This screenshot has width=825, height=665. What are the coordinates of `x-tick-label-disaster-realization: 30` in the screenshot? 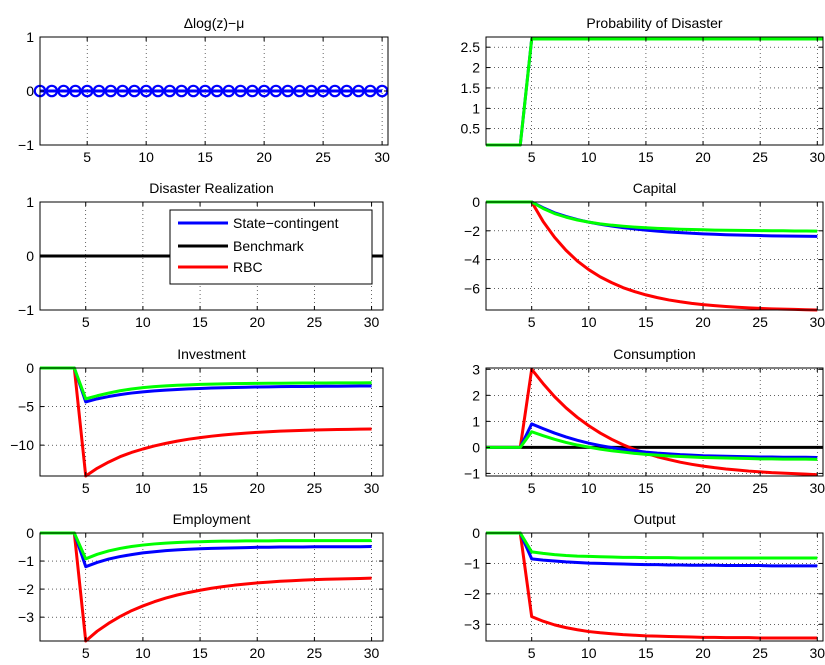 It's located at (372, 322).